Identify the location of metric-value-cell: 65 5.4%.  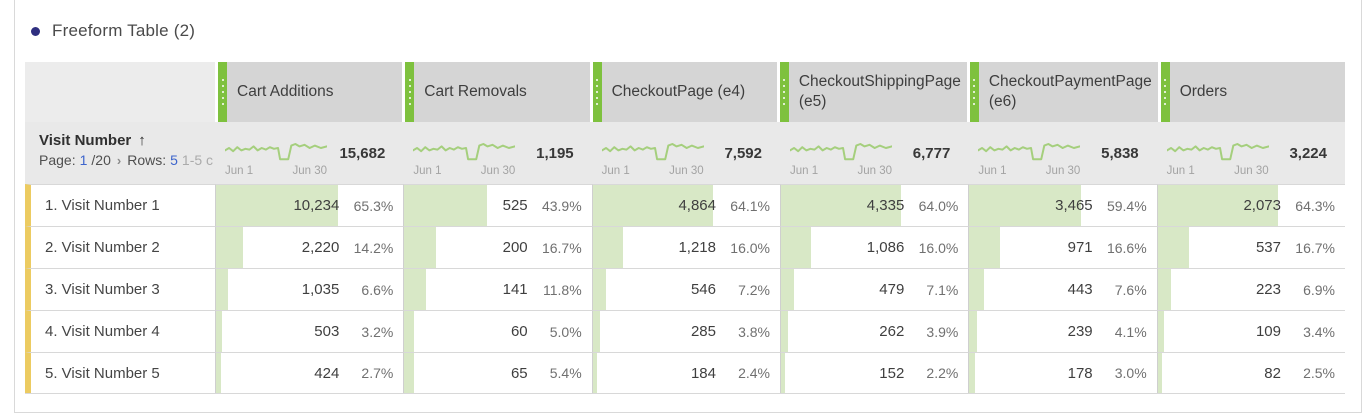
(497, 372).